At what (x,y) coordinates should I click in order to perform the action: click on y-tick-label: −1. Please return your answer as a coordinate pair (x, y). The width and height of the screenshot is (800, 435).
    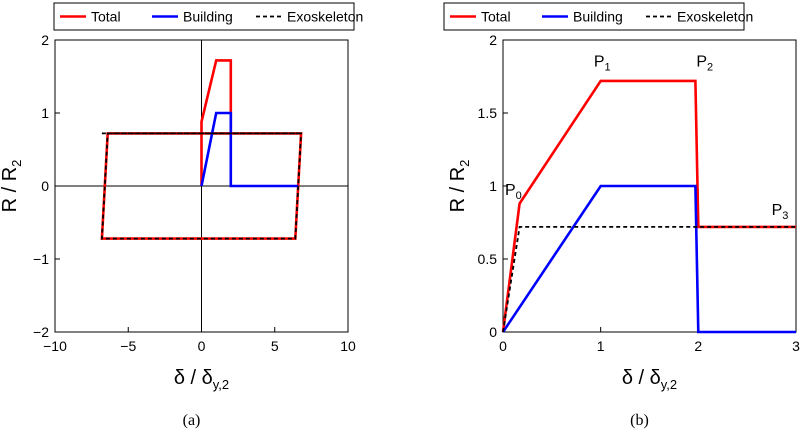
    Looking at the image, I should click on (41, 259).